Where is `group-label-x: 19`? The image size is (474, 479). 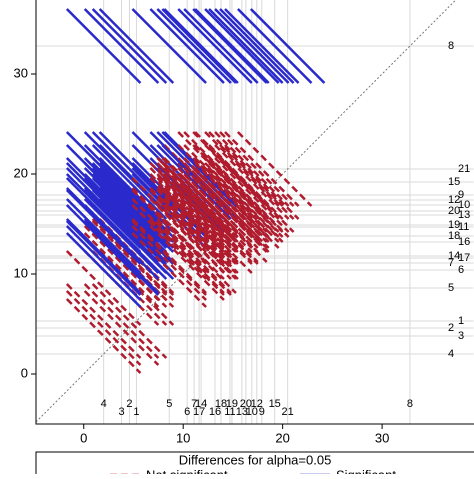
group-label-x: 19 is located at coordinates (232, 404).